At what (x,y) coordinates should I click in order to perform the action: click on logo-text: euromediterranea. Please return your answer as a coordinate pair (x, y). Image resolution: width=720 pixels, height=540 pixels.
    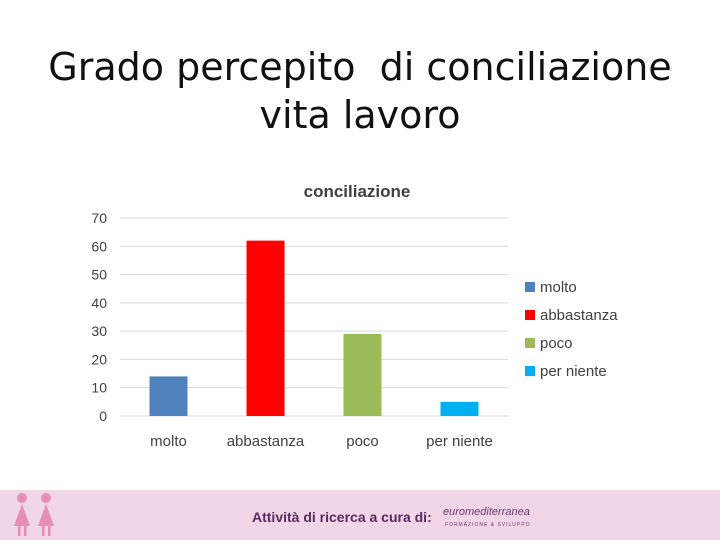
    Looking at the image, I should click on (486, 512).